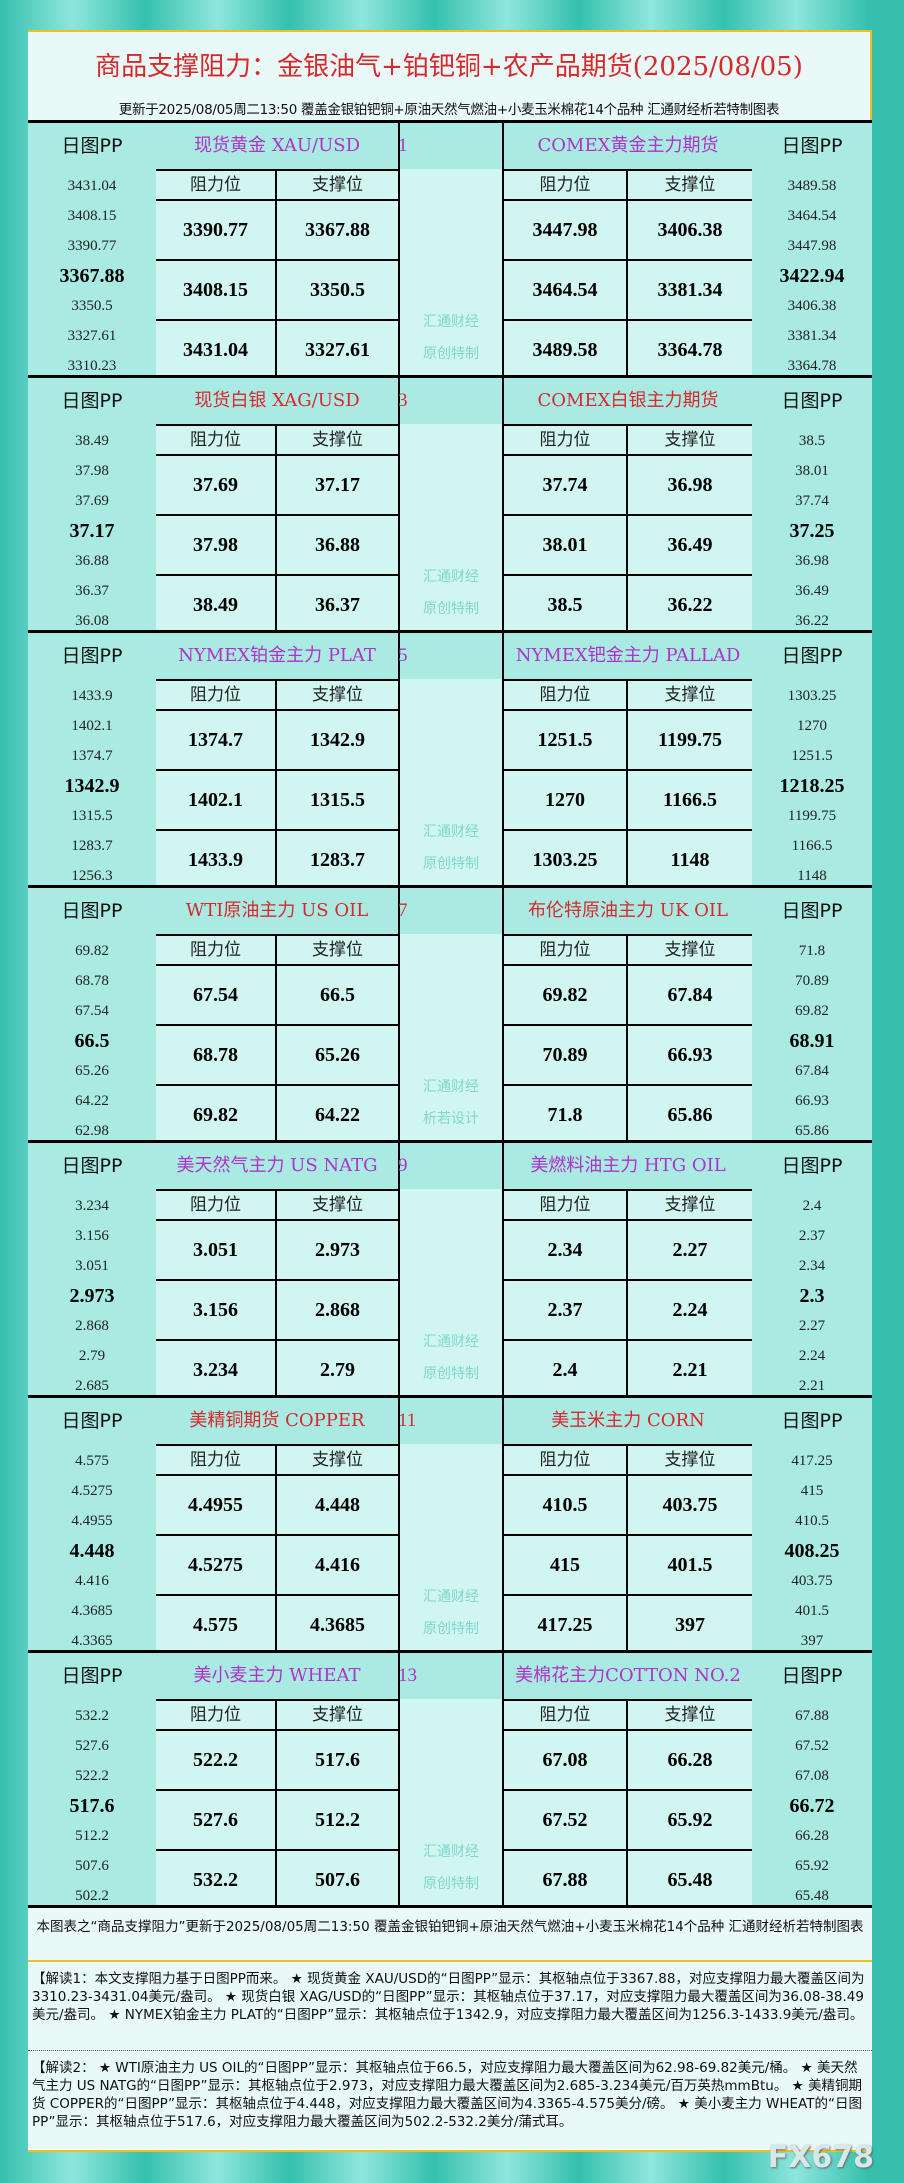 The image size is (904, 2183). Describe the element at coordinates (812, 1581) in the screenshot. I see `pp-level: 403.75` at that location.